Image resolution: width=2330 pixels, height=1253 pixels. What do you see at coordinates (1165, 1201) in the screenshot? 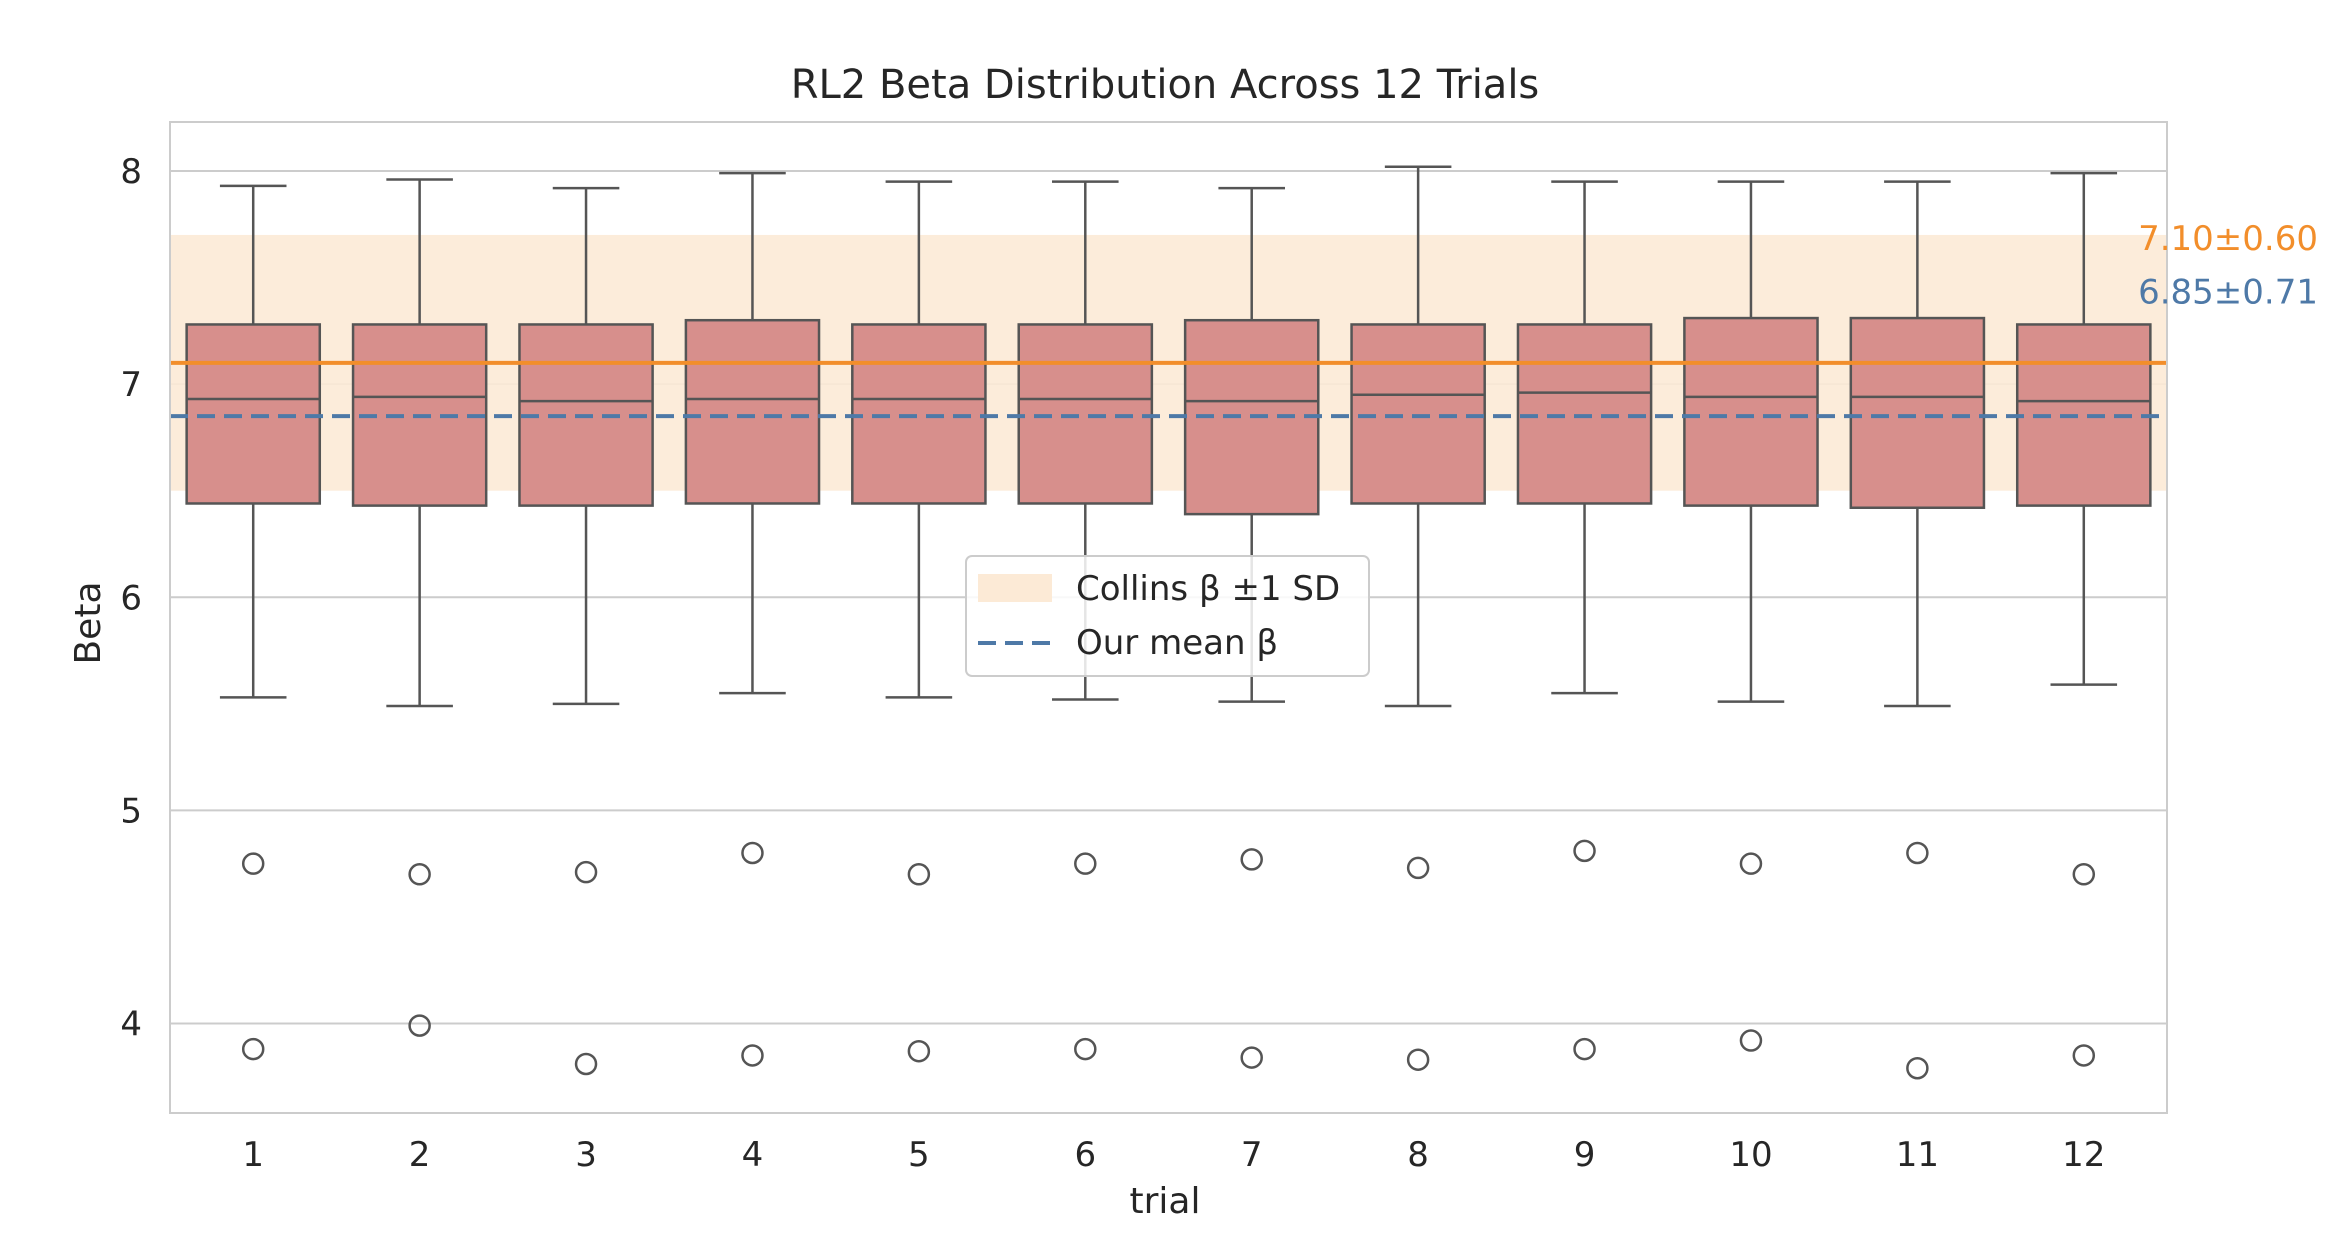
I see `x-axis-label: trial` at bounding box center [1165, 1201].